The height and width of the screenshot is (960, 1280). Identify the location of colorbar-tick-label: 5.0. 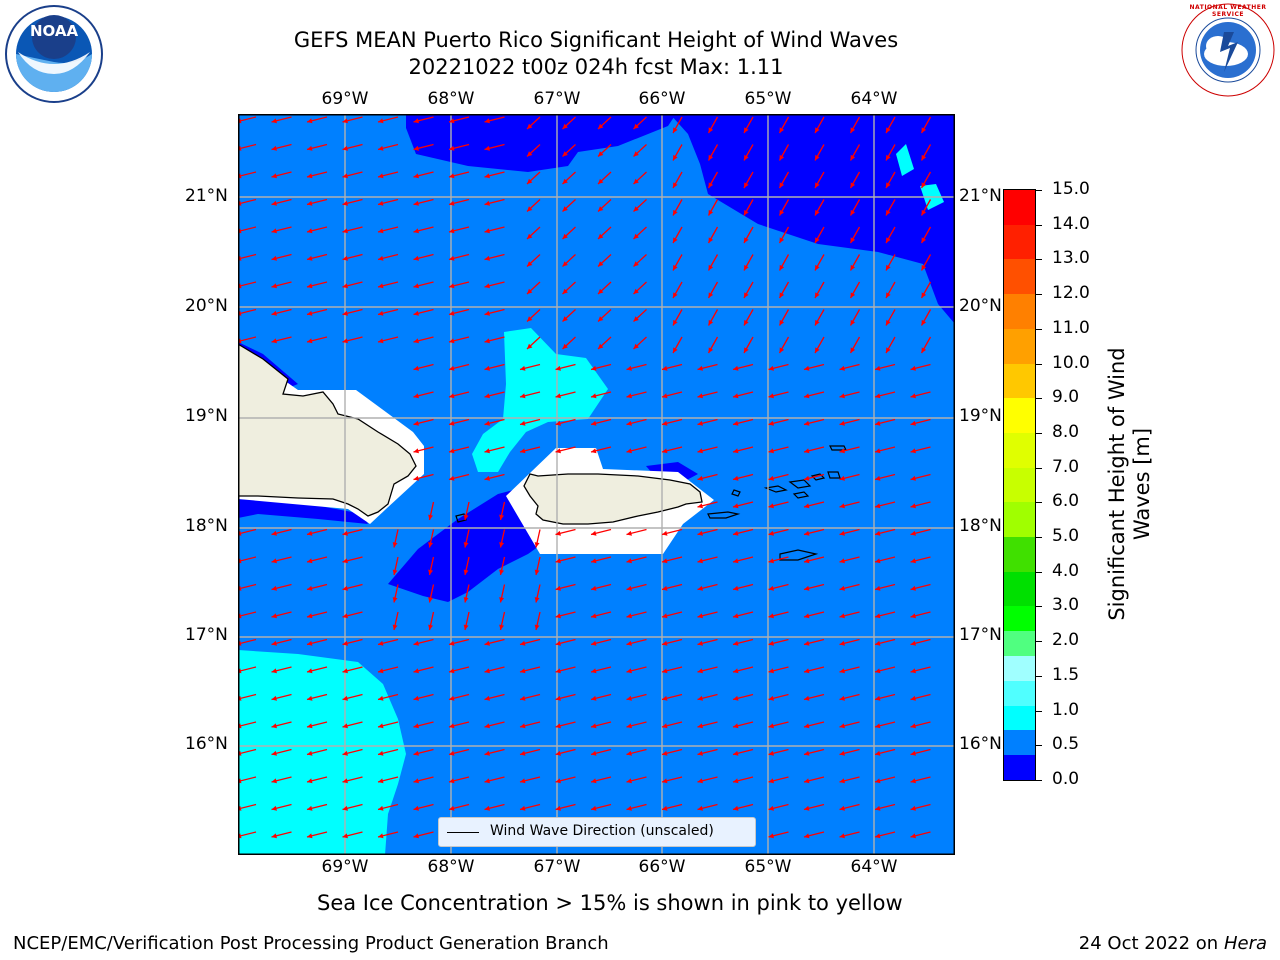
(1066, 536).